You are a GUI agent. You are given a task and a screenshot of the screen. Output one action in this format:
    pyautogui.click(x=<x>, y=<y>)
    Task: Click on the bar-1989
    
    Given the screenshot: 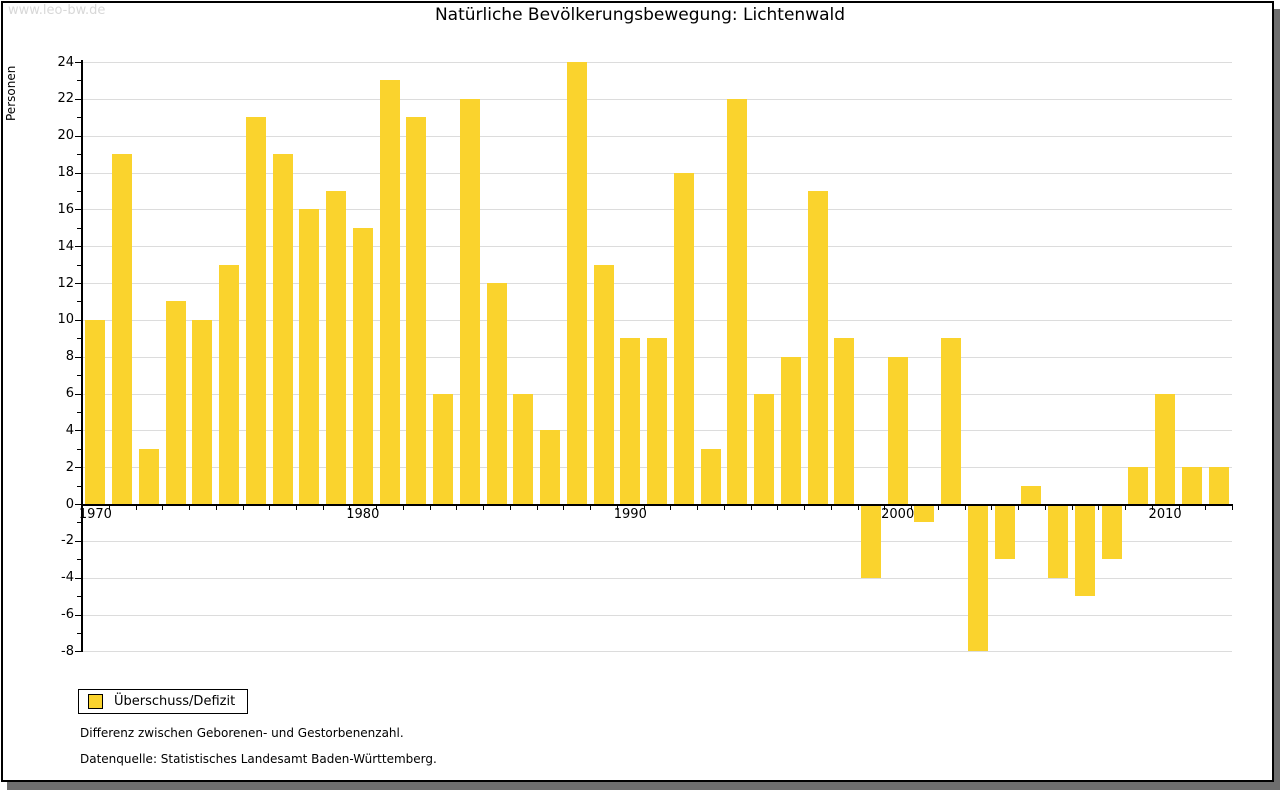 What is the action you would take?
    pyautogui.click(x=603, y=384)
    